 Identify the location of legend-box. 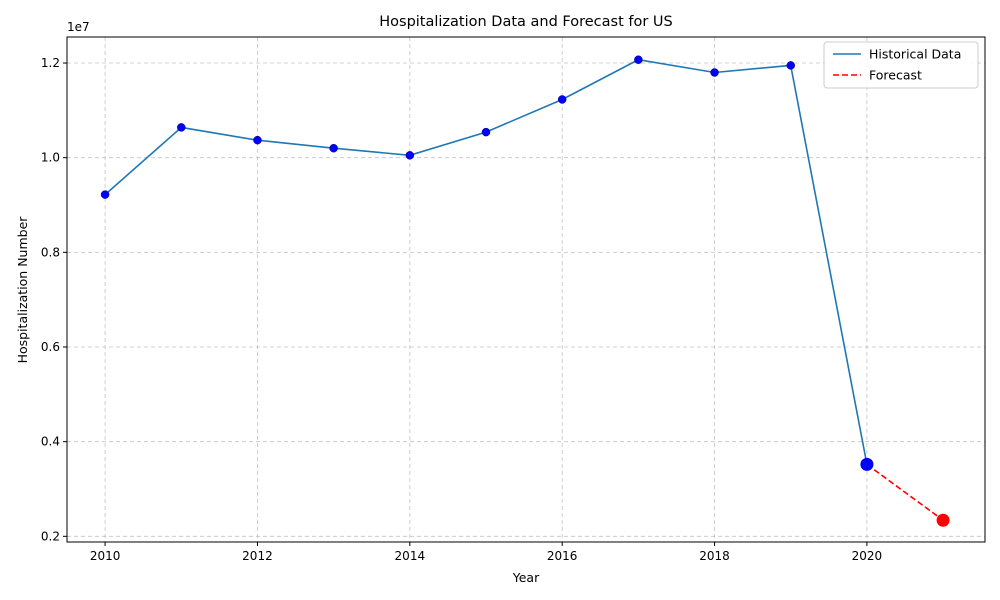
(901, 65).